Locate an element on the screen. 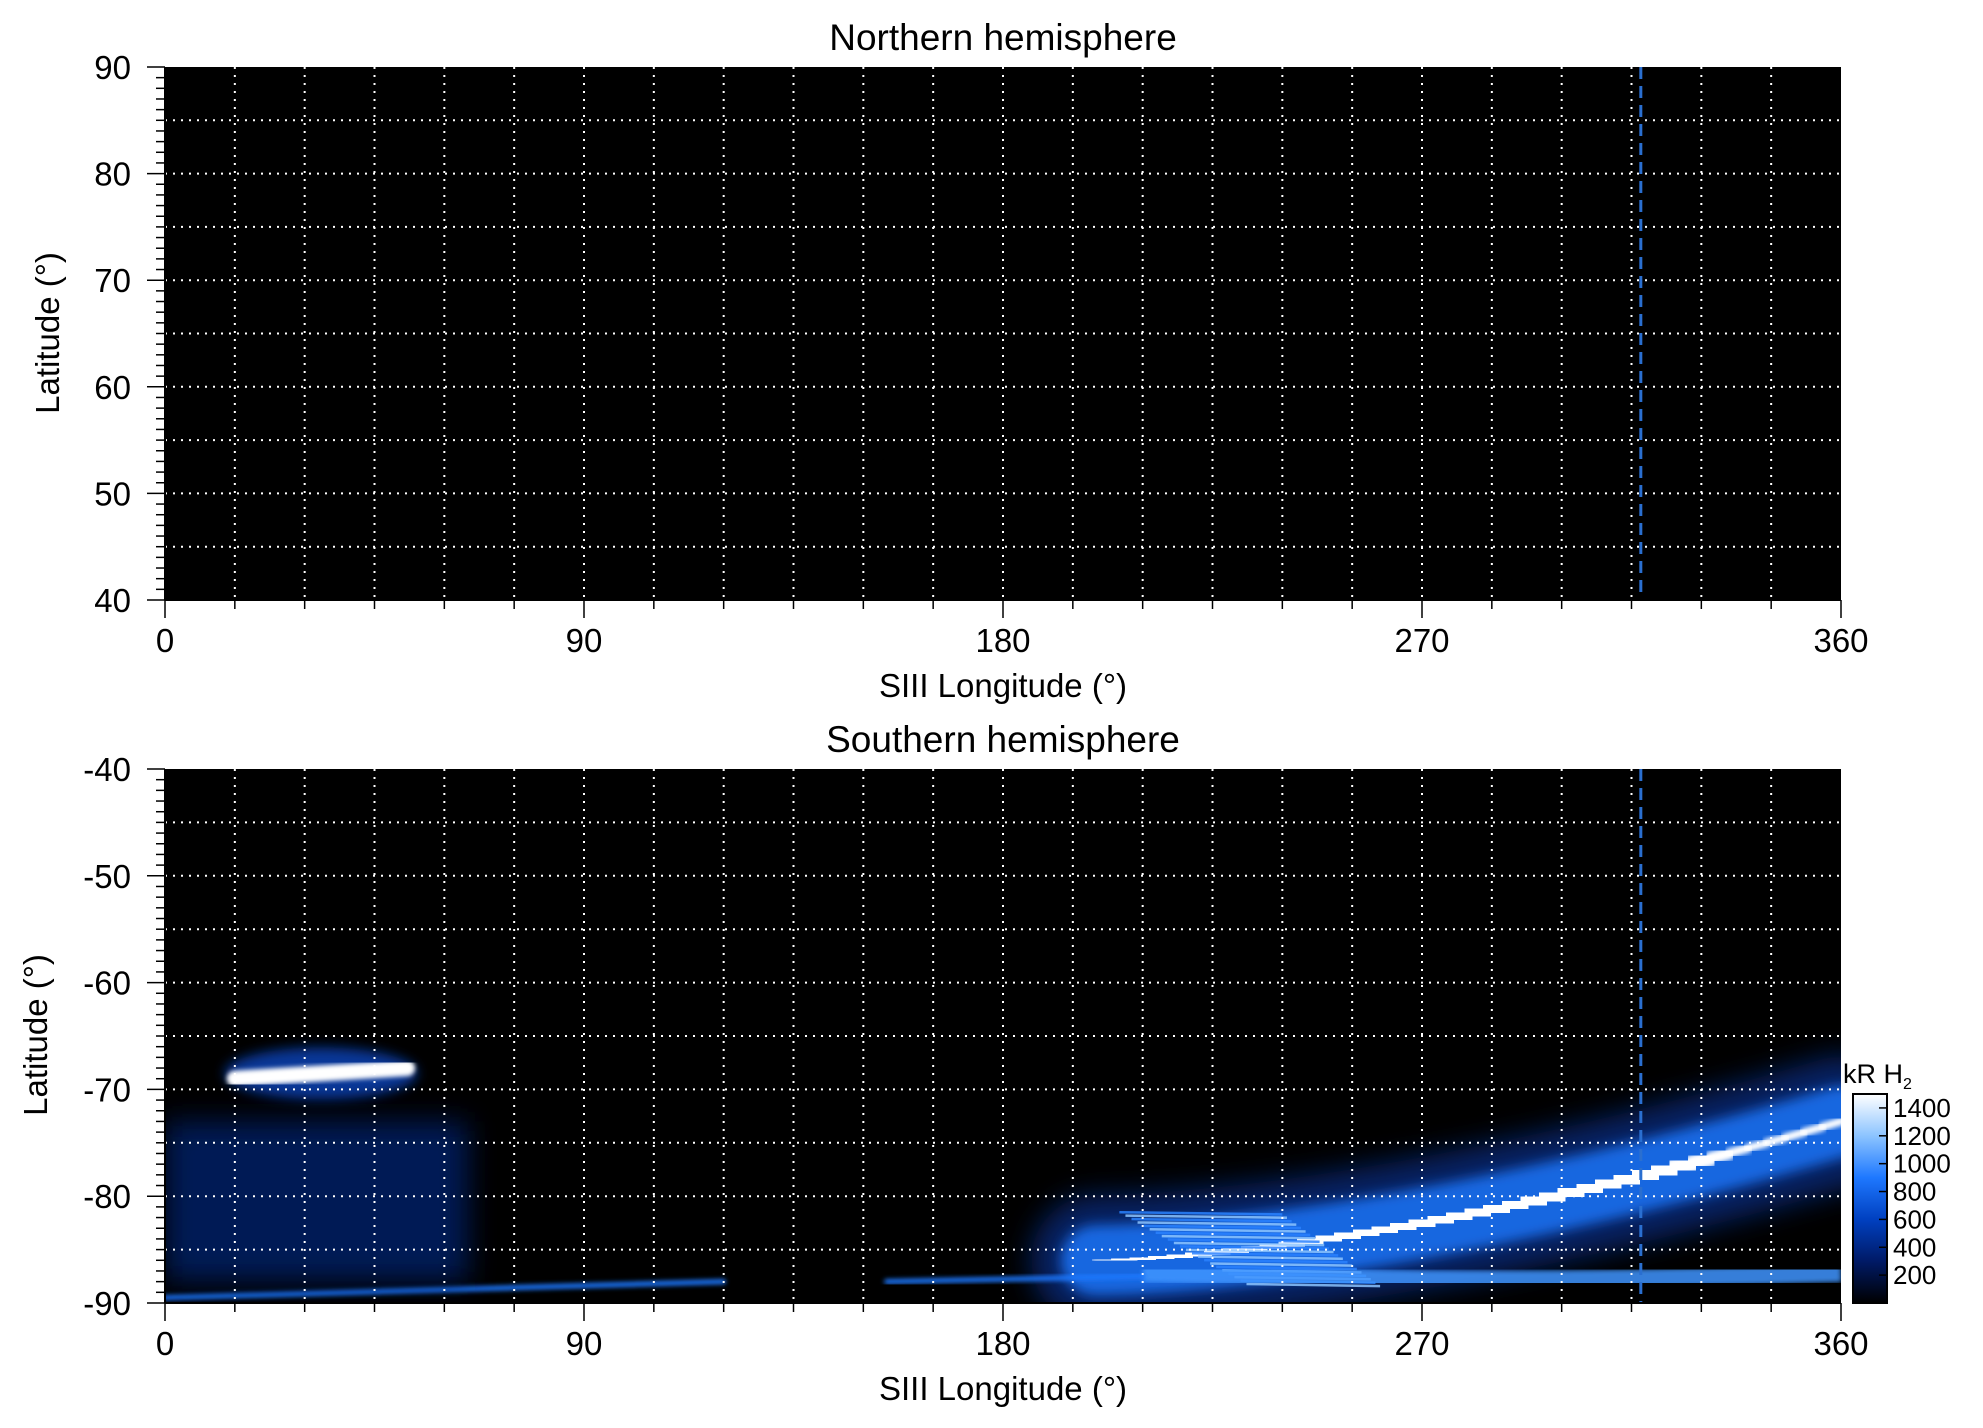 The image size is (1983, 1428). y-tick-label: 90 is located at coordinates (112, 67).